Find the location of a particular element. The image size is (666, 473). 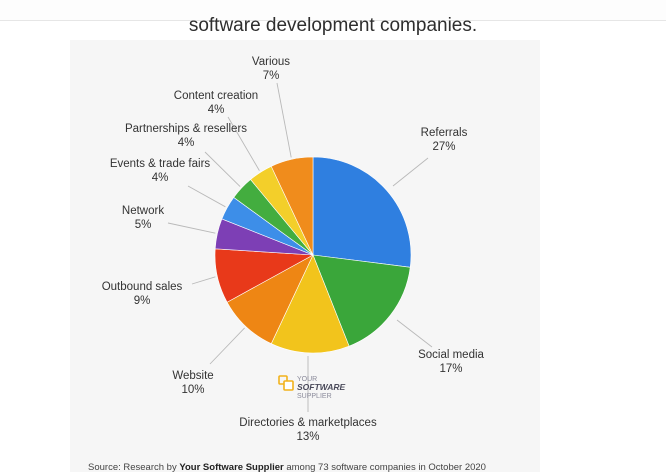

slice-label-network: Network is located at coordinates (143, 211).